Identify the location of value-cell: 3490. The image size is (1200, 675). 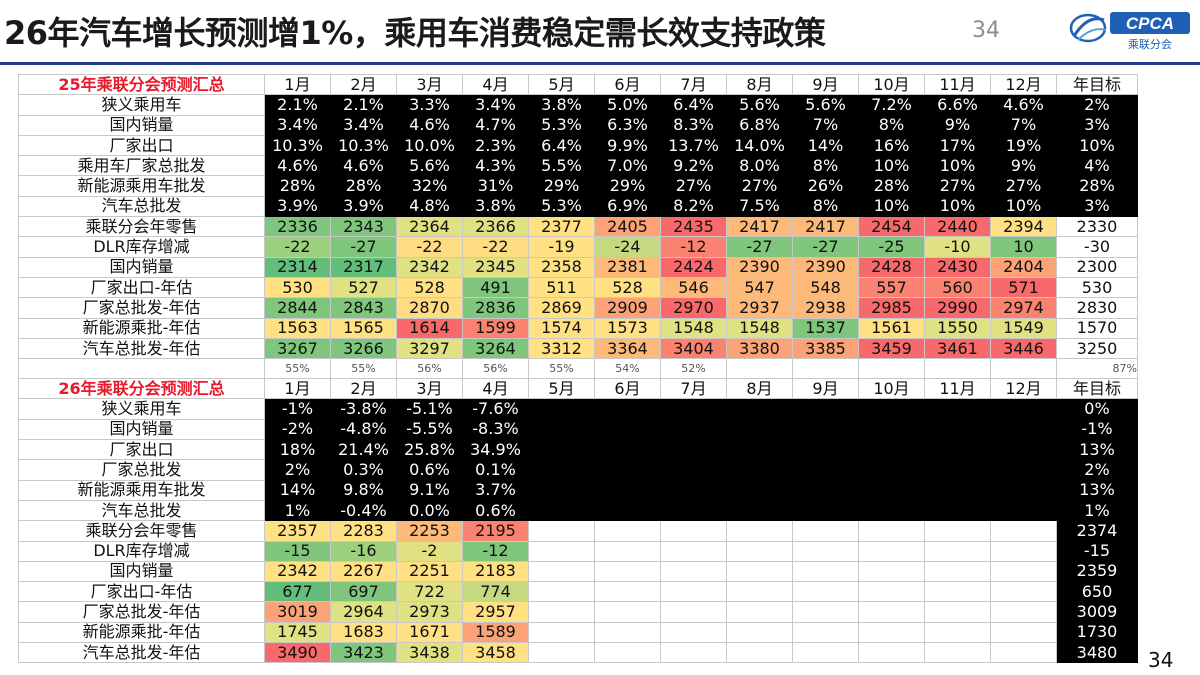
(297, 653).